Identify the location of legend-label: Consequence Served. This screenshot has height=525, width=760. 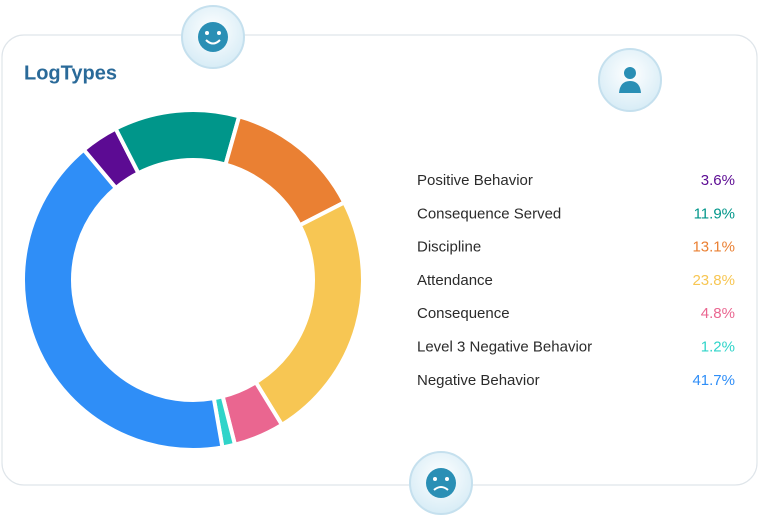
(489, 213).